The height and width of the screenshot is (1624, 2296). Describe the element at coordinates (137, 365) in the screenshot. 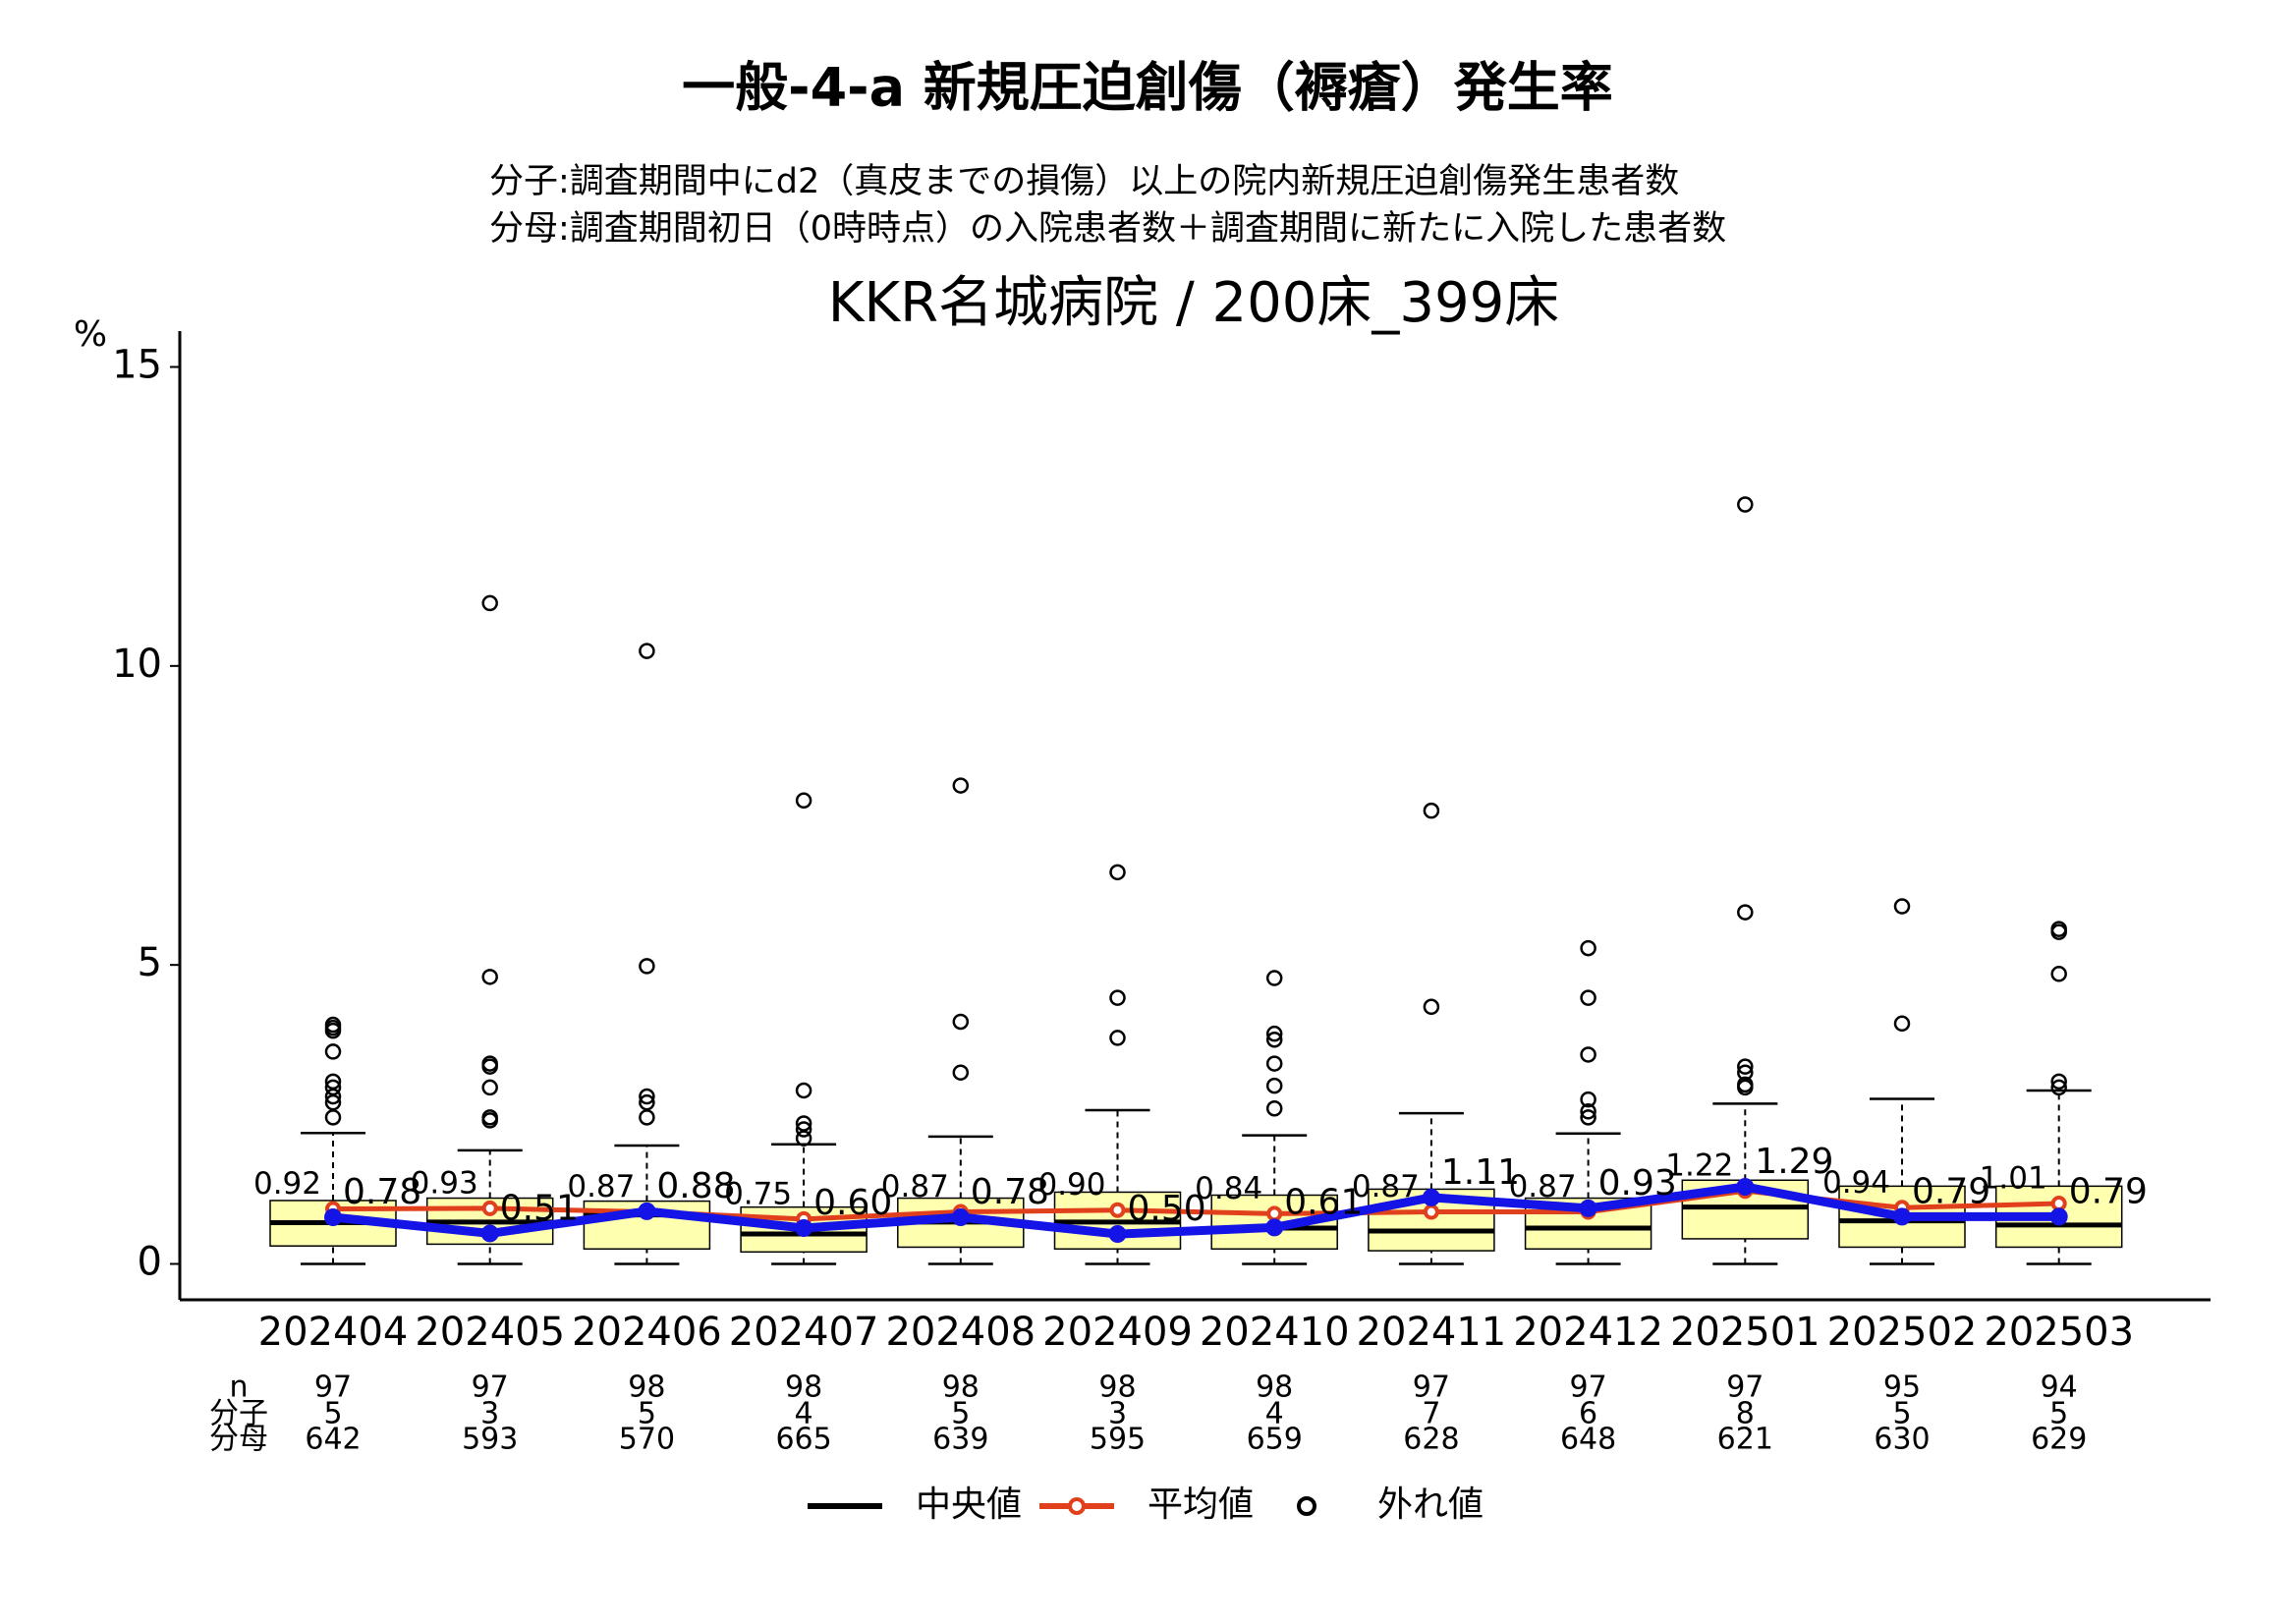

I see `y-tick-label: 15` at that location.